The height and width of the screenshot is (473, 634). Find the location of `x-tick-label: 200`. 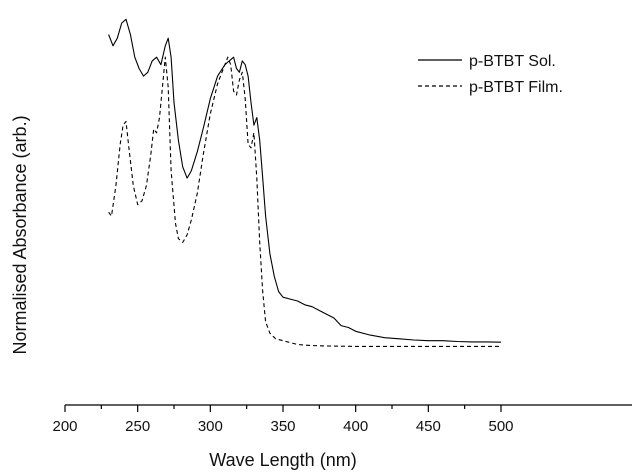

x-tick-label: 200 is located at coordinates (64, 426).